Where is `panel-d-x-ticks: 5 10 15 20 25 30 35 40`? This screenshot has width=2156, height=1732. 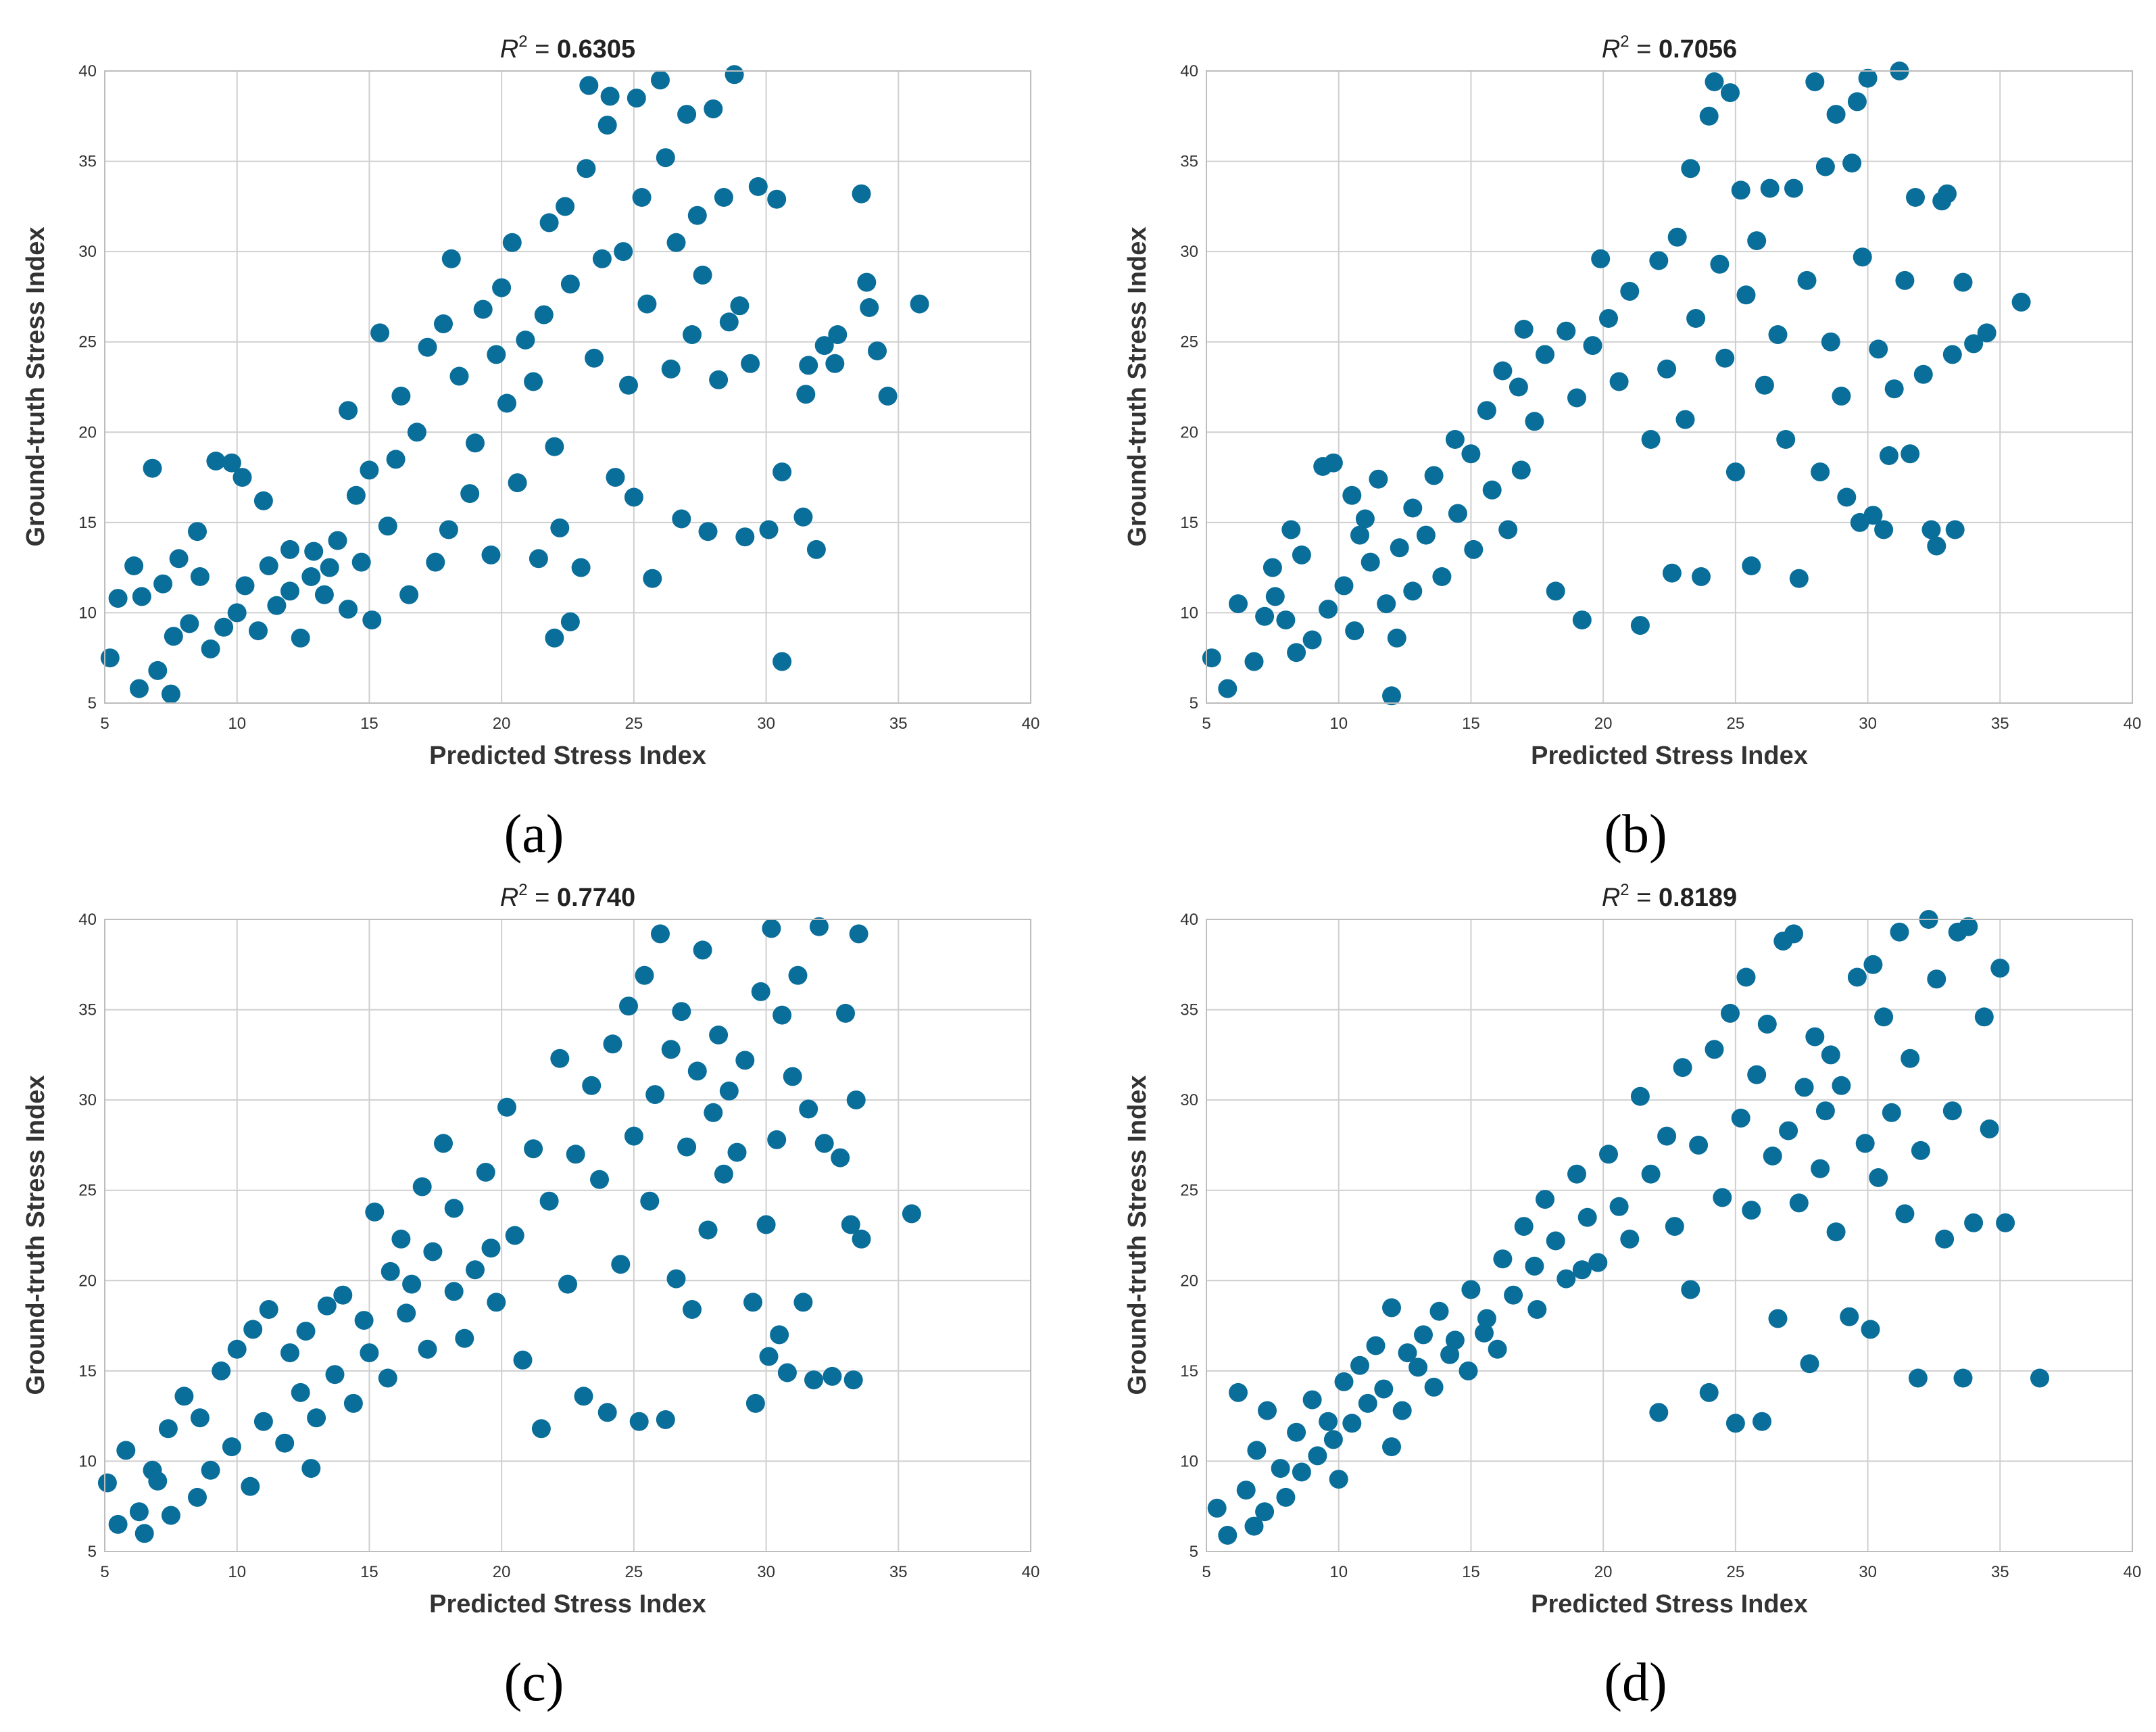
panel-d-x-ticks: 5 10 15 20 25 30 35 40 is located at coordinates (1672, 1572).